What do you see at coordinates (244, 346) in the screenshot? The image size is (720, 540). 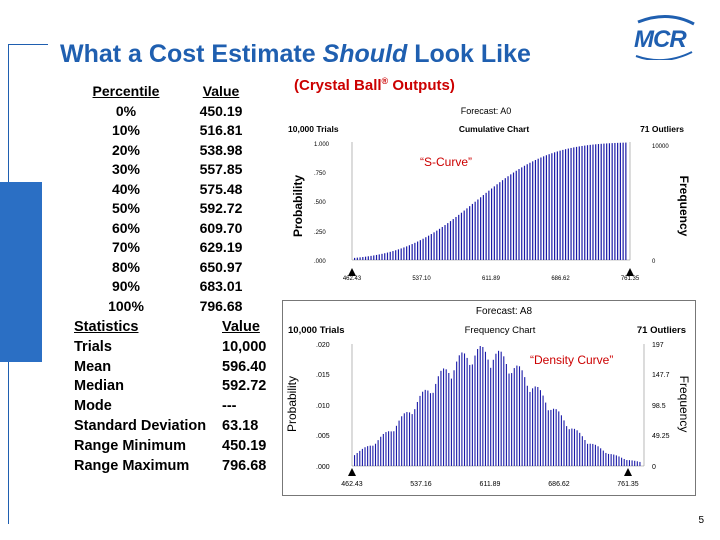 I see `stat-value: 10,000` at bounding box center [244, 346].